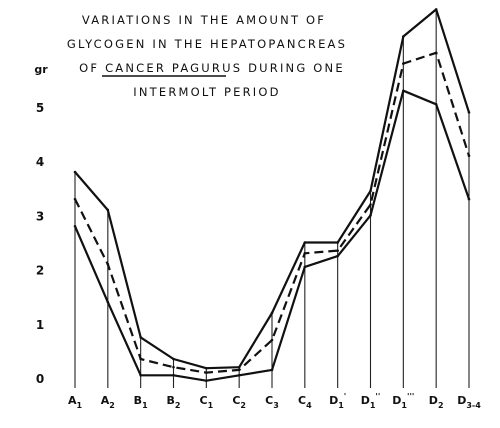 The image size is (500, 428). What do you see at coordinates (239, 402) in the screenshot?
I see `x-tick-label: C2` at bounding box center [239, 402].